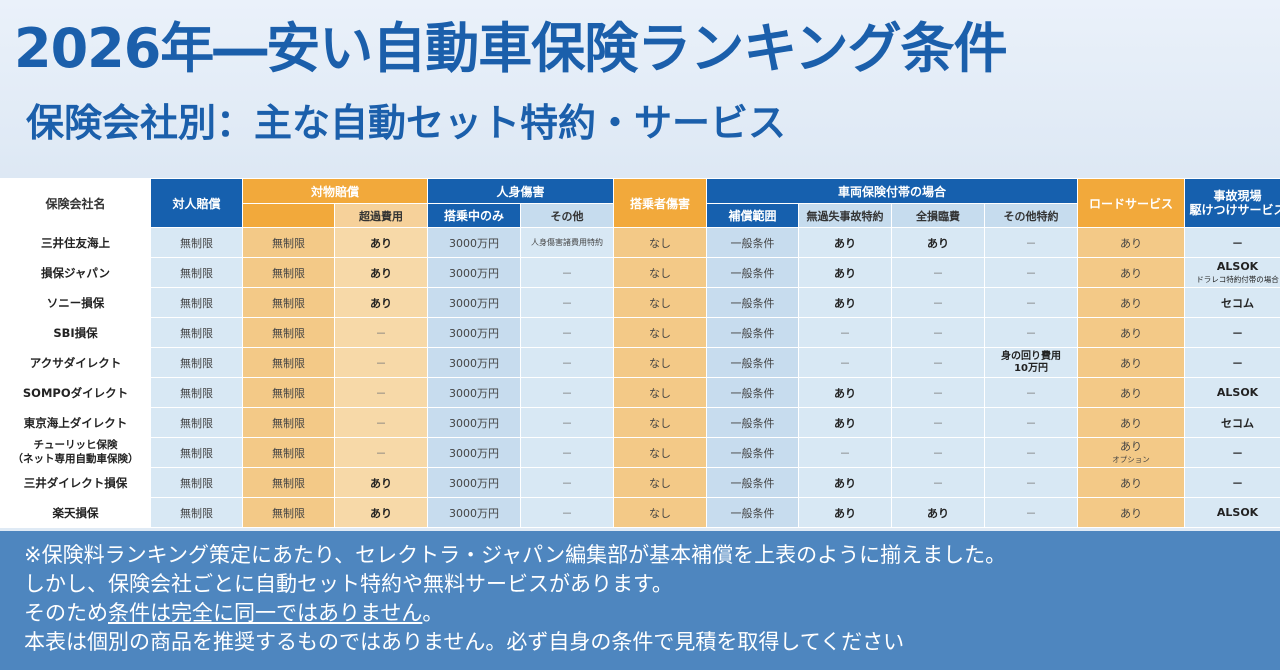  What do you see at coordinates (75, 332) in the screenshot?
I see `company-name: SBI損保` at bounding box center [75, 332].